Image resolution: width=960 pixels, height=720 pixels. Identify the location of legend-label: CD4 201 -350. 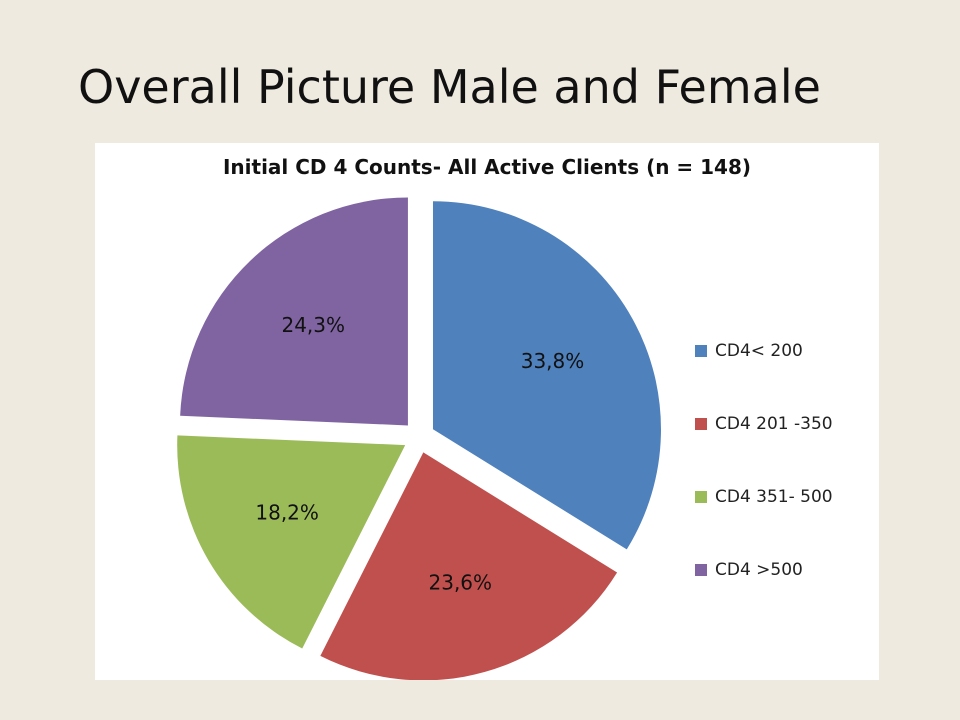
(774, 424).